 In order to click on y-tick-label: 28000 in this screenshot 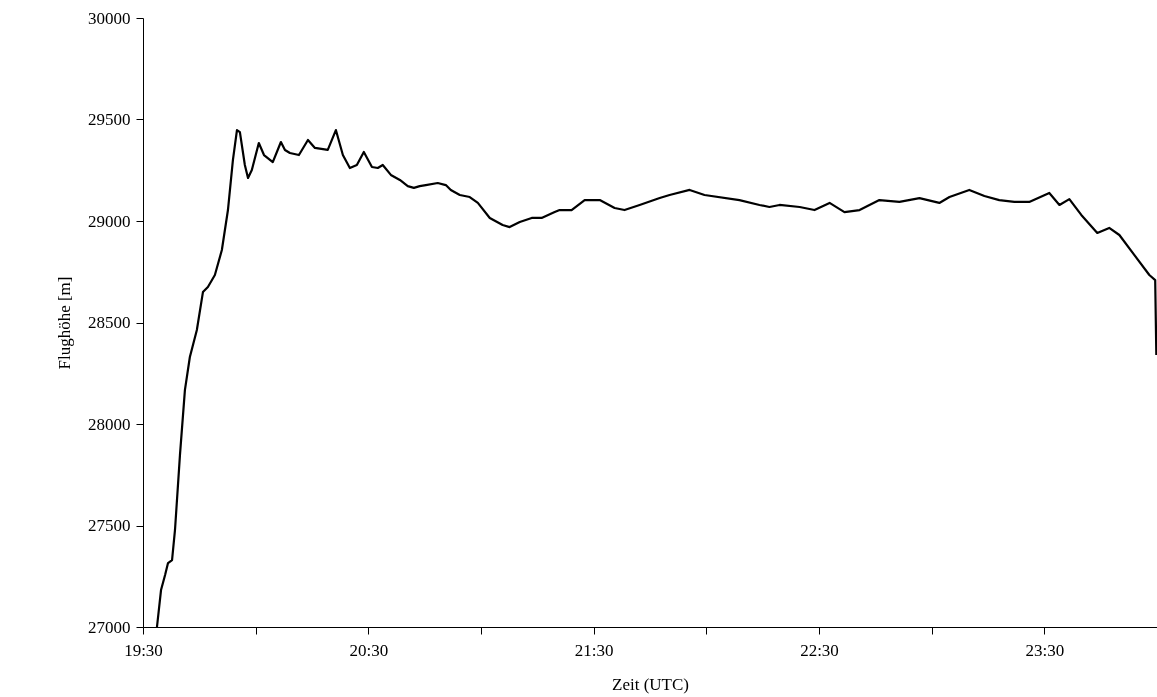, I will do `click(109, 424)`.